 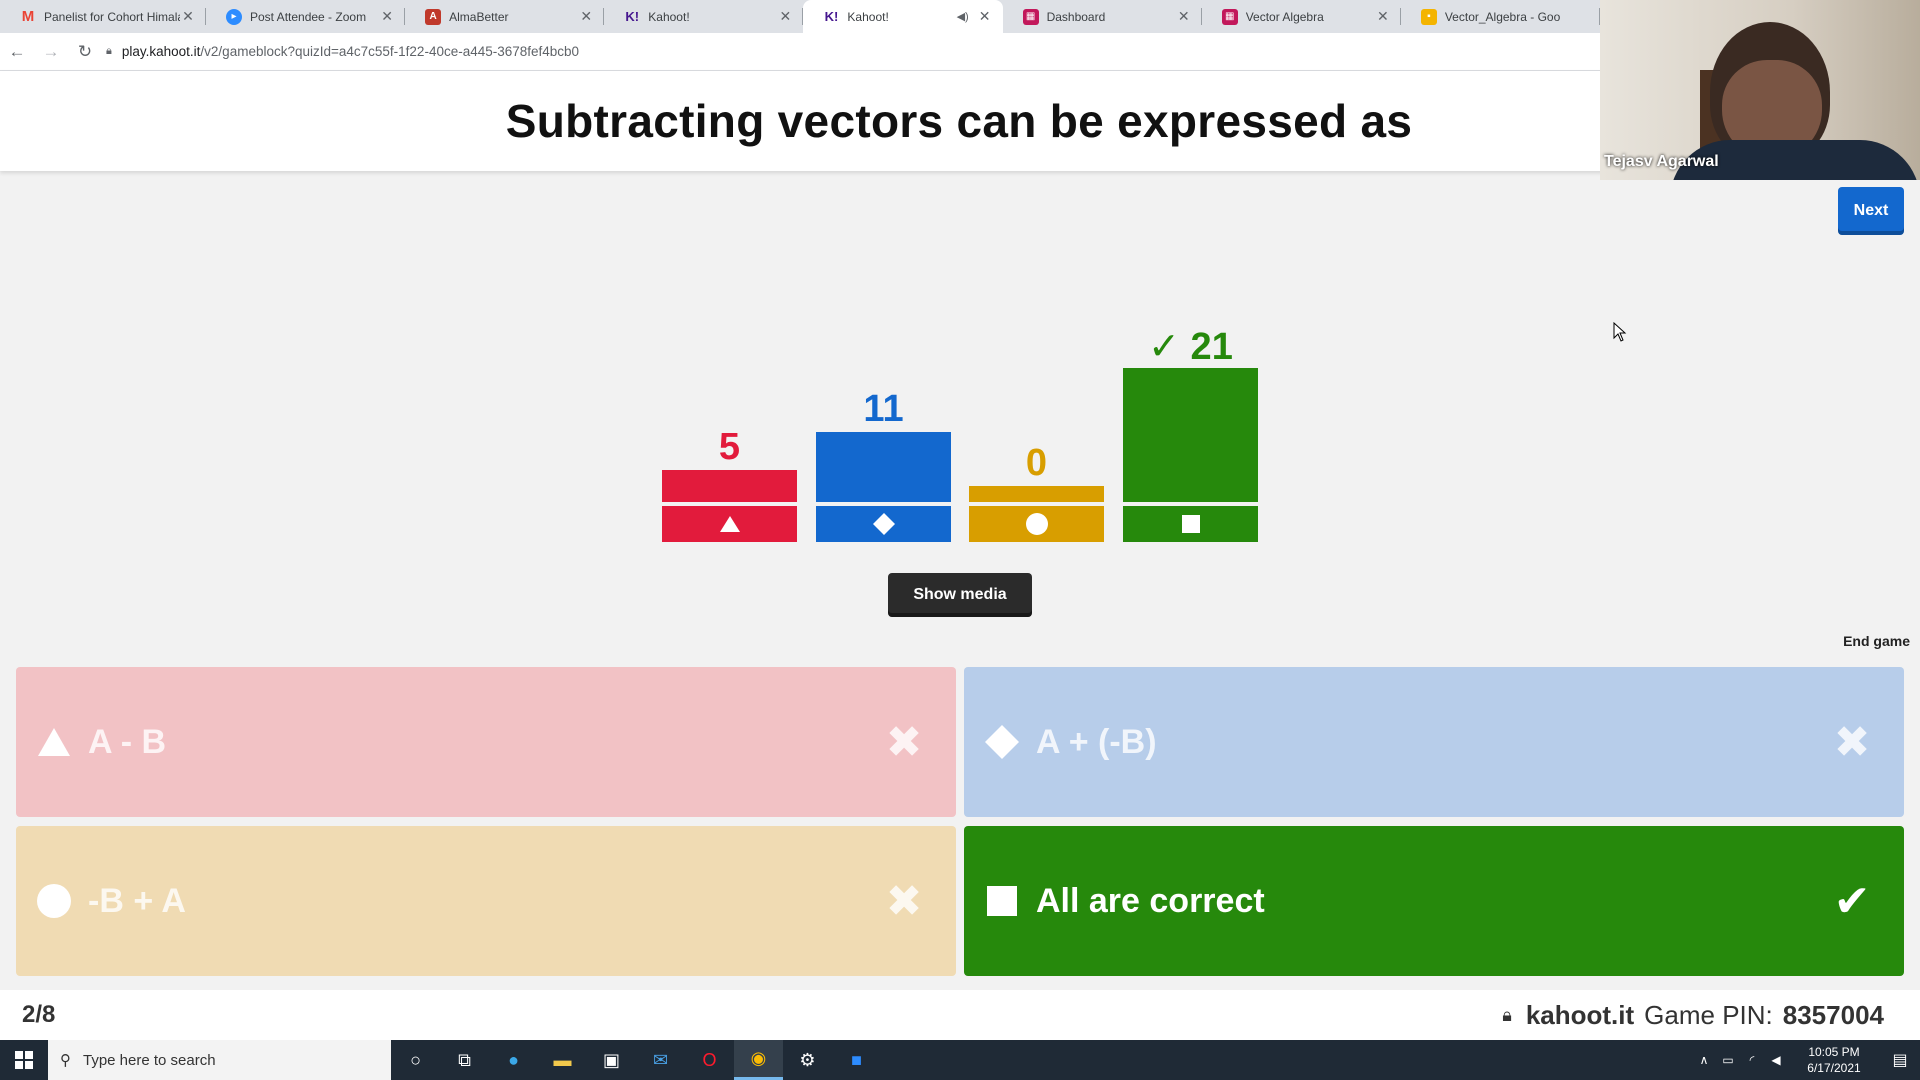 I want to click on next-button: Next, so click(x=1871, y=211).